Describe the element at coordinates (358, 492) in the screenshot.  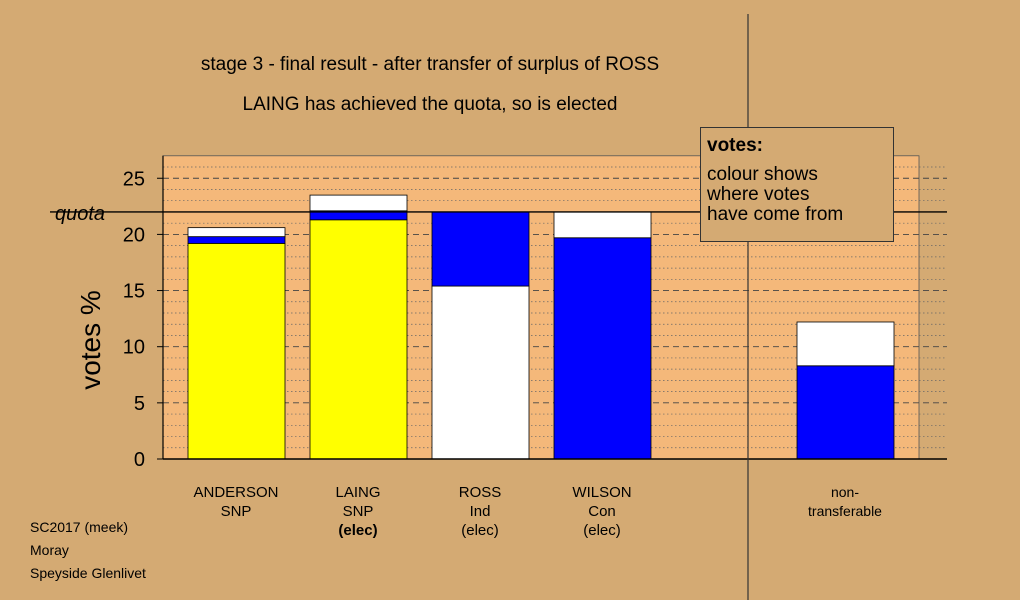
I see `candidate-name: LAING` at that location.